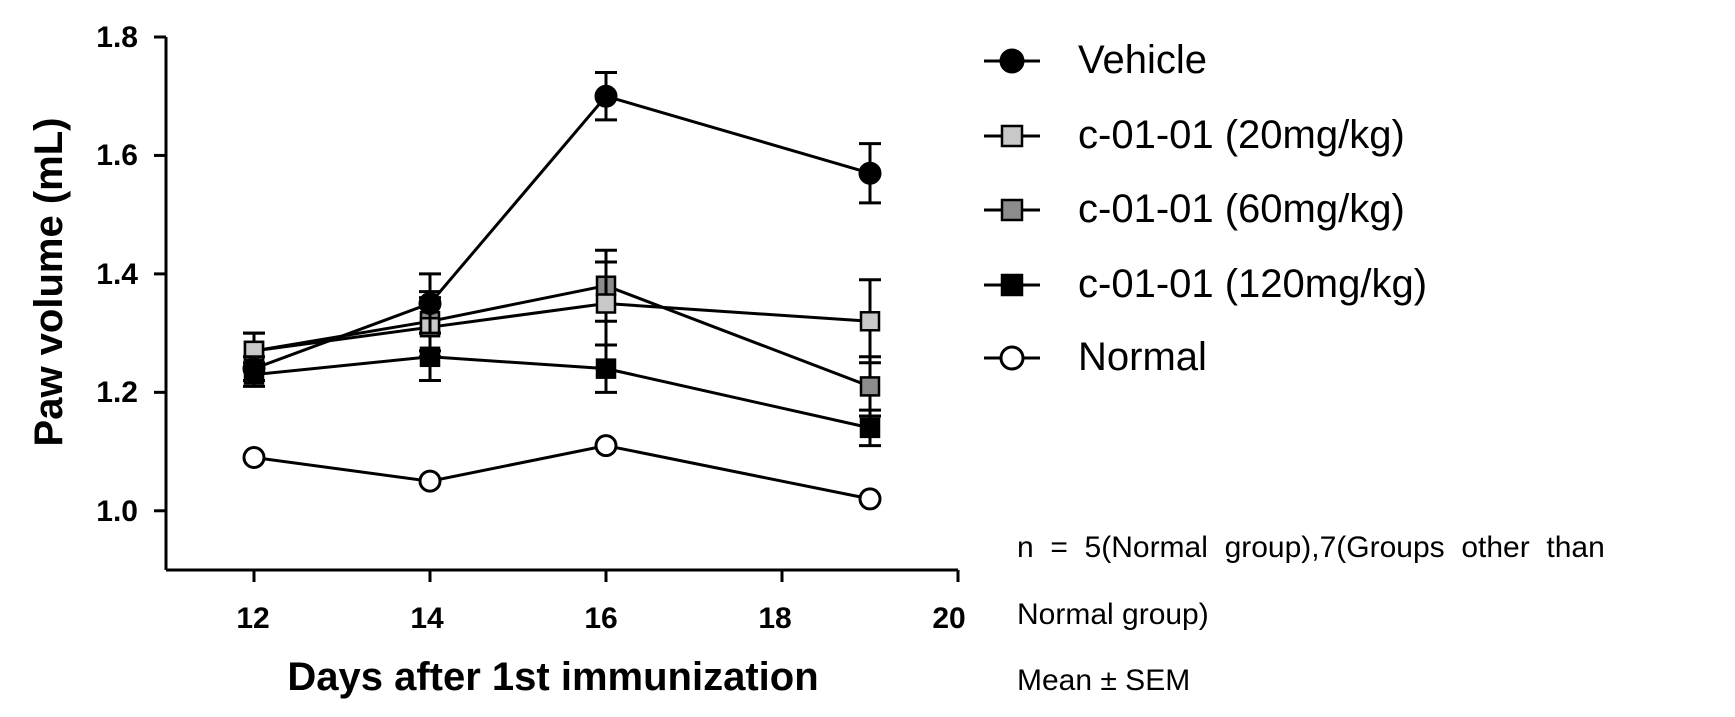  Describe the element at coordinates (1311, 547) in the screenshot. I see `note-sample-size: n = 5(Normal group),7(Groups other than` at that location.